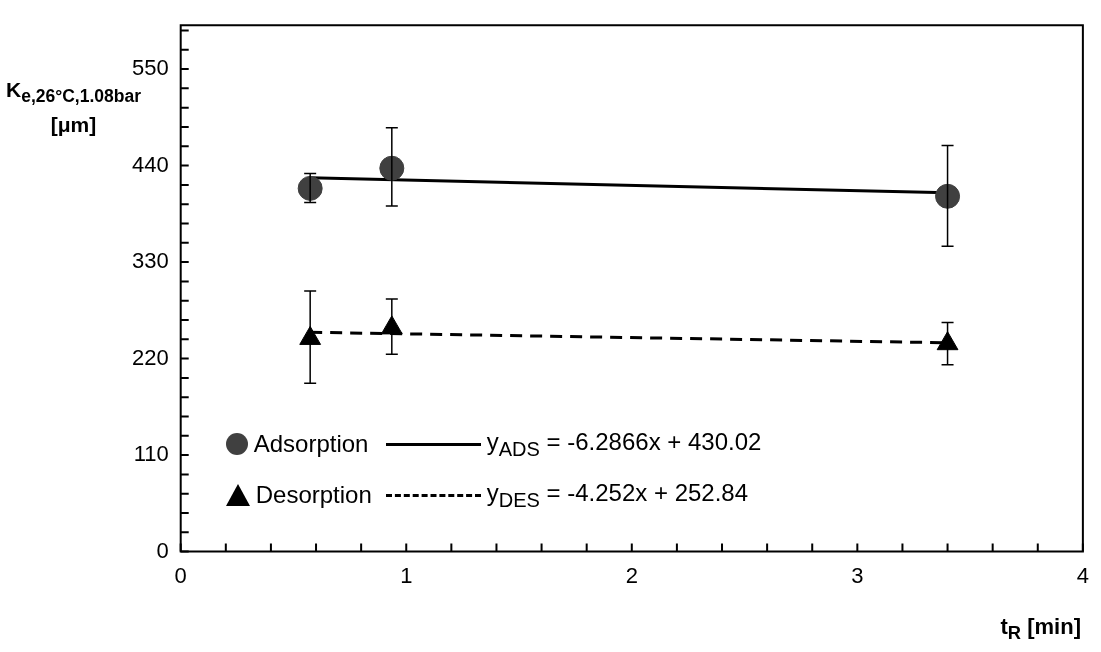 This screenshot has width=1101, height=652. What do you see at coordinates (857, 575) in the screenshot?
I see `x-tick-label: 3` at bounding box center [857, 575].